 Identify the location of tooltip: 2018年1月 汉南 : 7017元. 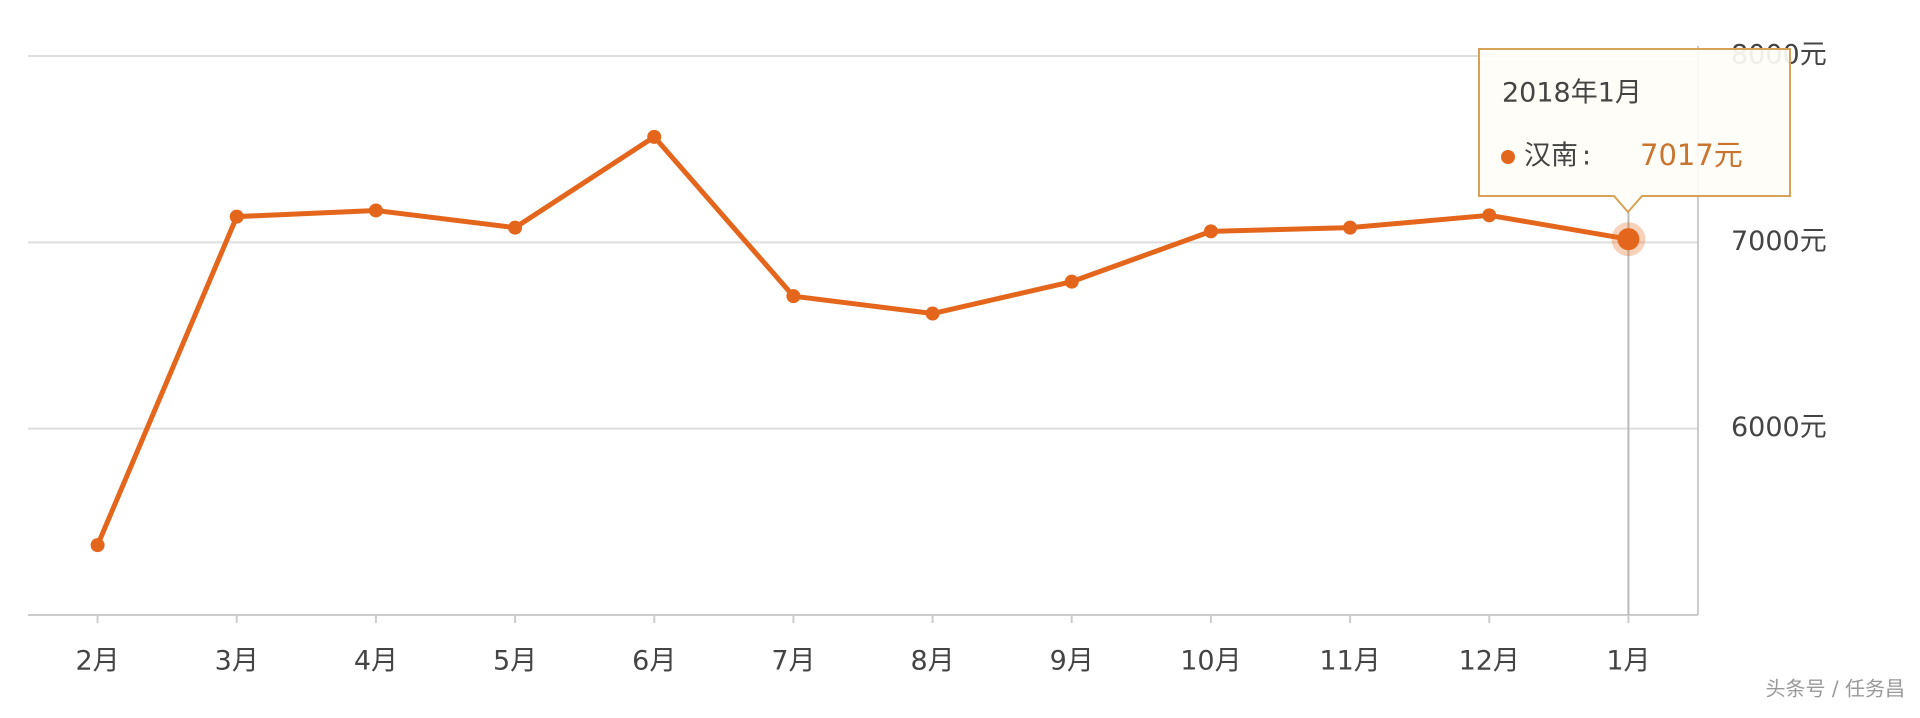
(1634, 131).